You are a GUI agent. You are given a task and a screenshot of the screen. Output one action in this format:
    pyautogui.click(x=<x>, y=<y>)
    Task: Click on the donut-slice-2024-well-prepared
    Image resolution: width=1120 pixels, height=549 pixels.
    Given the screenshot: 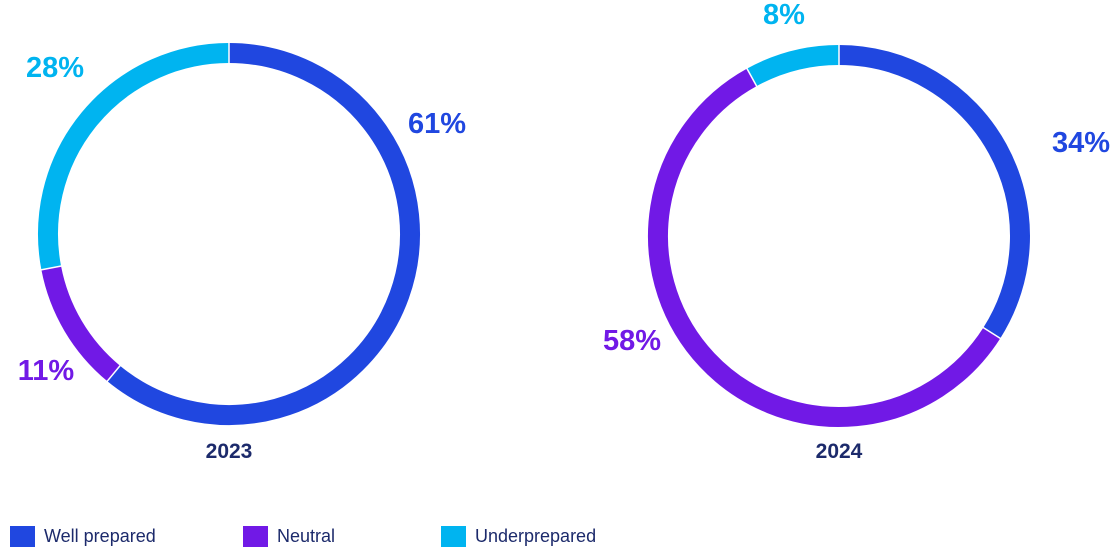 What is the action you would take?
    pyautogui.click(x=934, y=192)
    